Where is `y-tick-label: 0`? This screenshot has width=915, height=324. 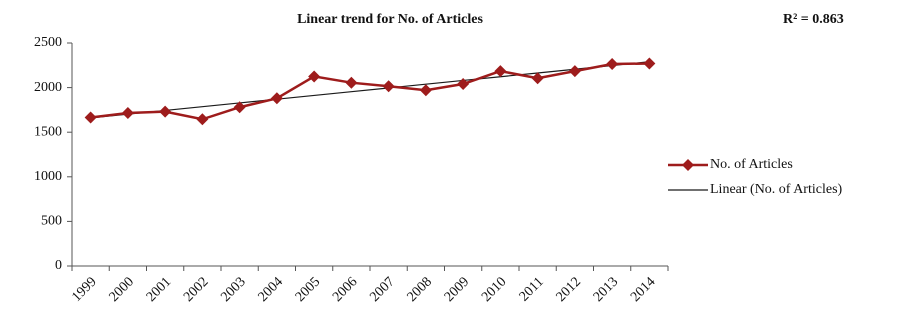
y-tick-label: 0 is located at coordinates (58, 265).